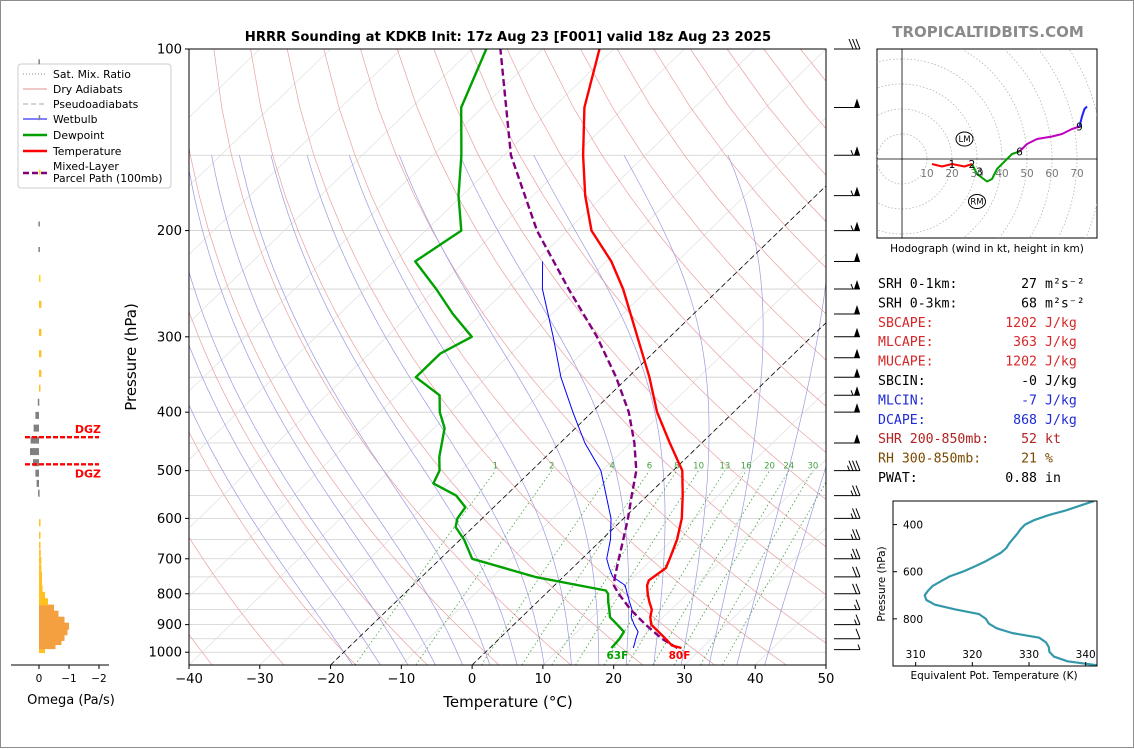  I want to click on index-label: PWAT:, so click(898, 478).